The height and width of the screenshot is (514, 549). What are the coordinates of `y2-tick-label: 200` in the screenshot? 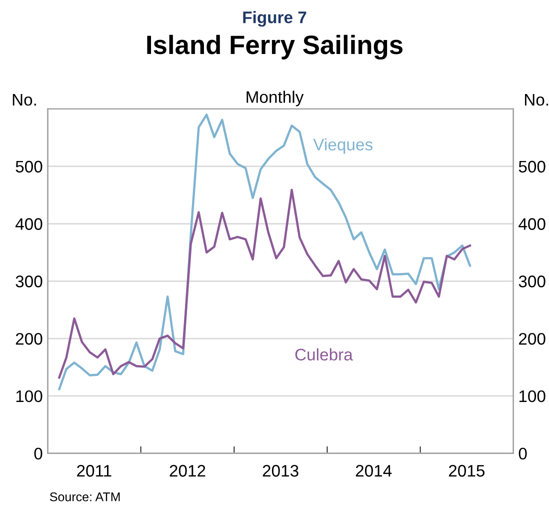 It's located at (532, 338).